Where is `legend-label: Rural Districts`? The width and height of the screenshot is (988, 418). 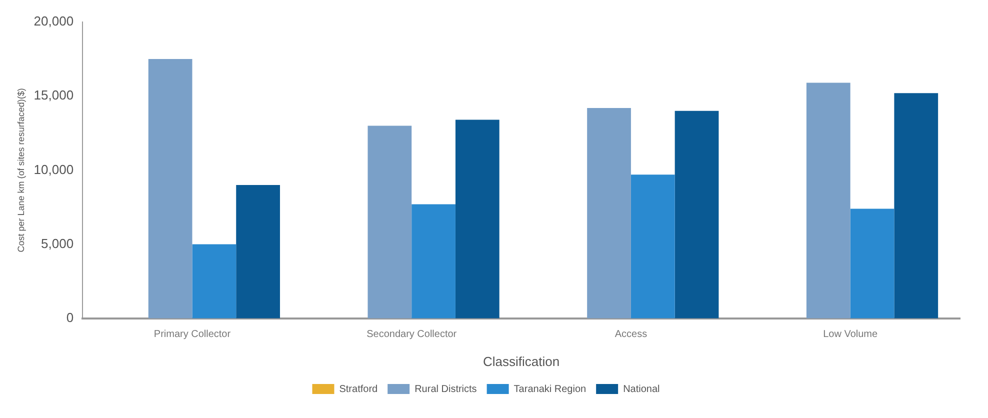
legend-label: Rural Districts is located at coordinates (445, 389).